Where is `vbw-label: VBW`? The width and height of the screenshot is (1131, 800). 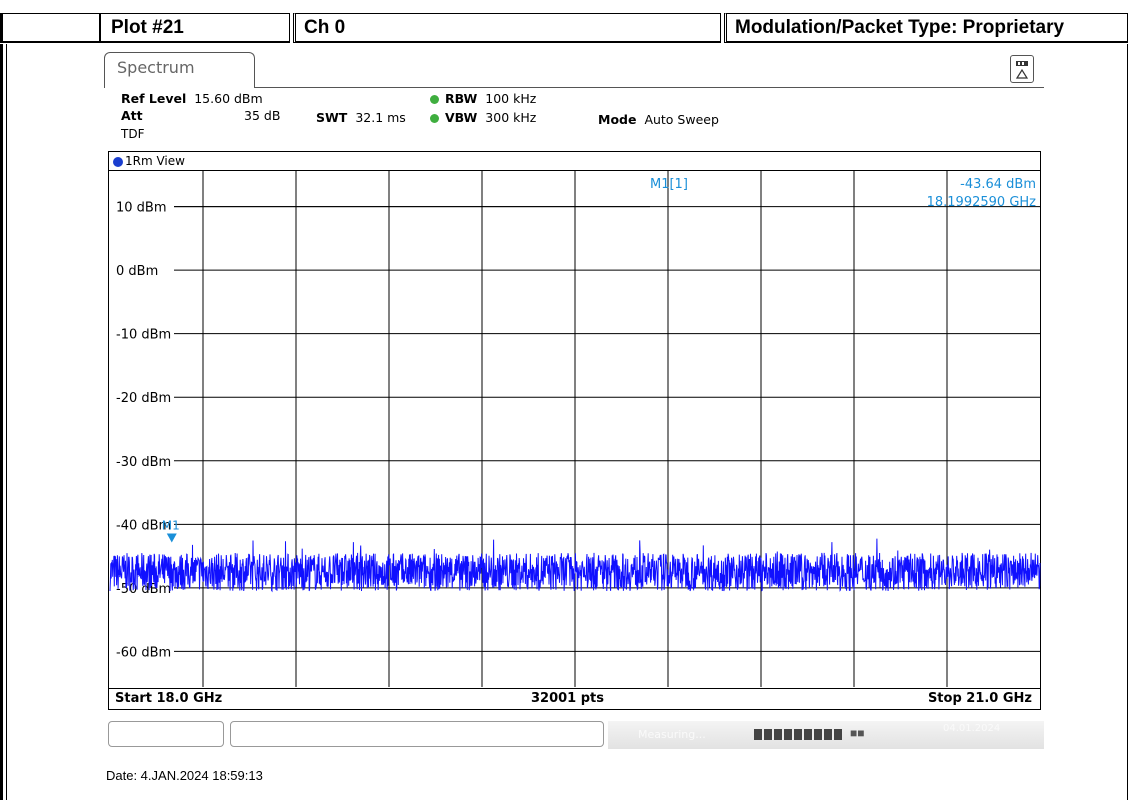
vbw-label: VBW is located at coordinates (461, 117).